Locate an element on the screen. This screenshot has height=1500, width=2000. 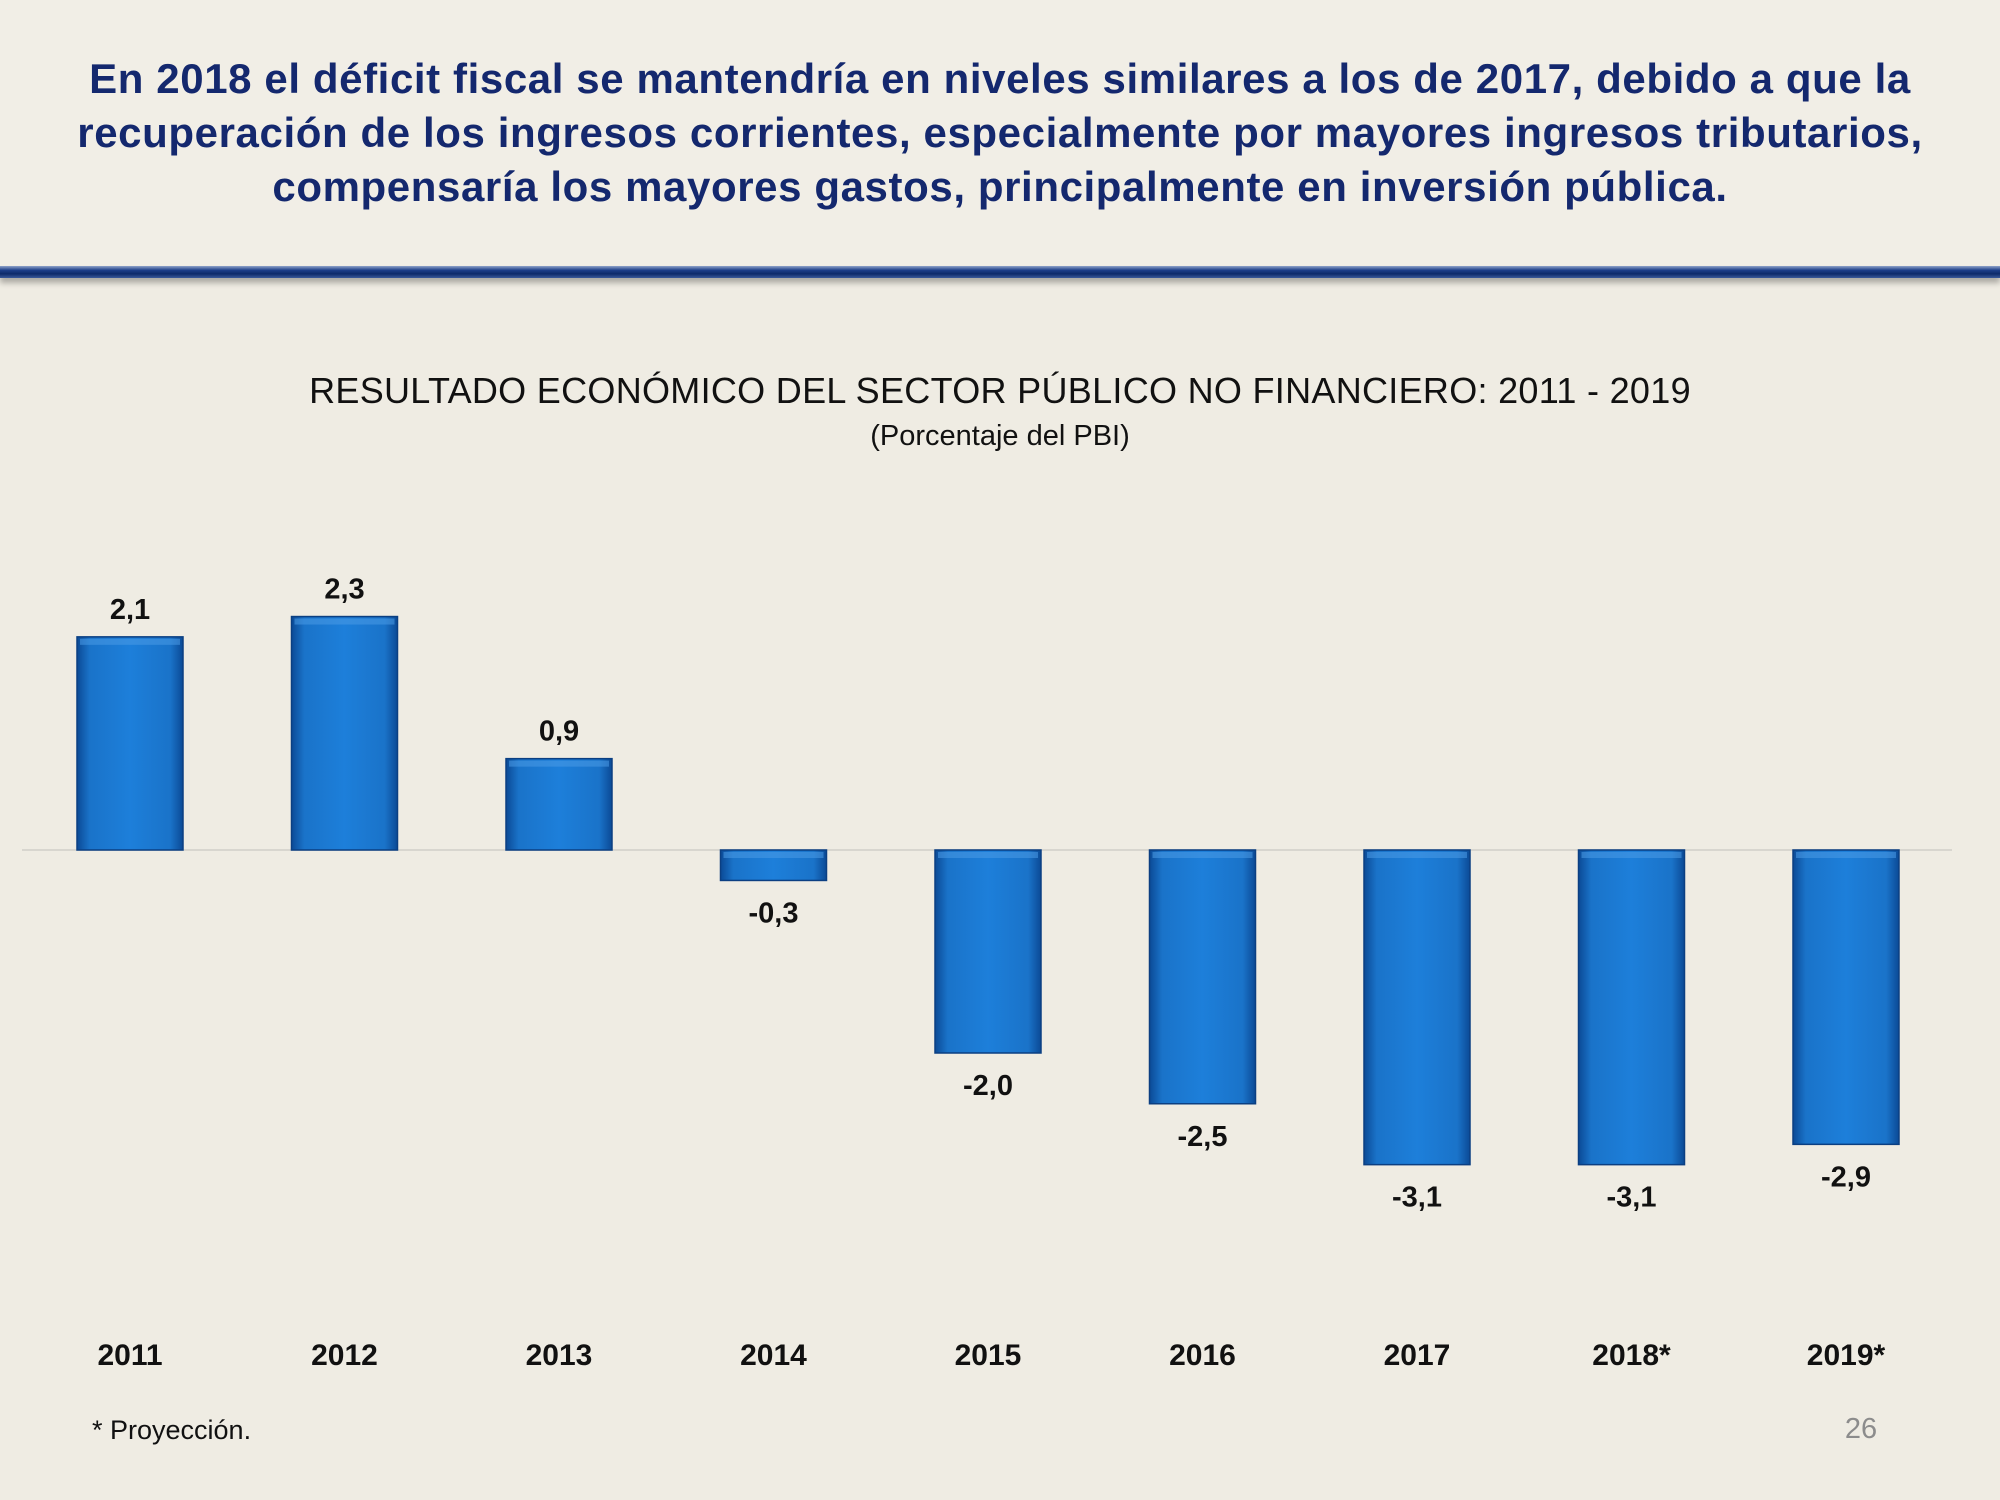
data-label-2012: 2,3 is located at coordinates (344, 590).